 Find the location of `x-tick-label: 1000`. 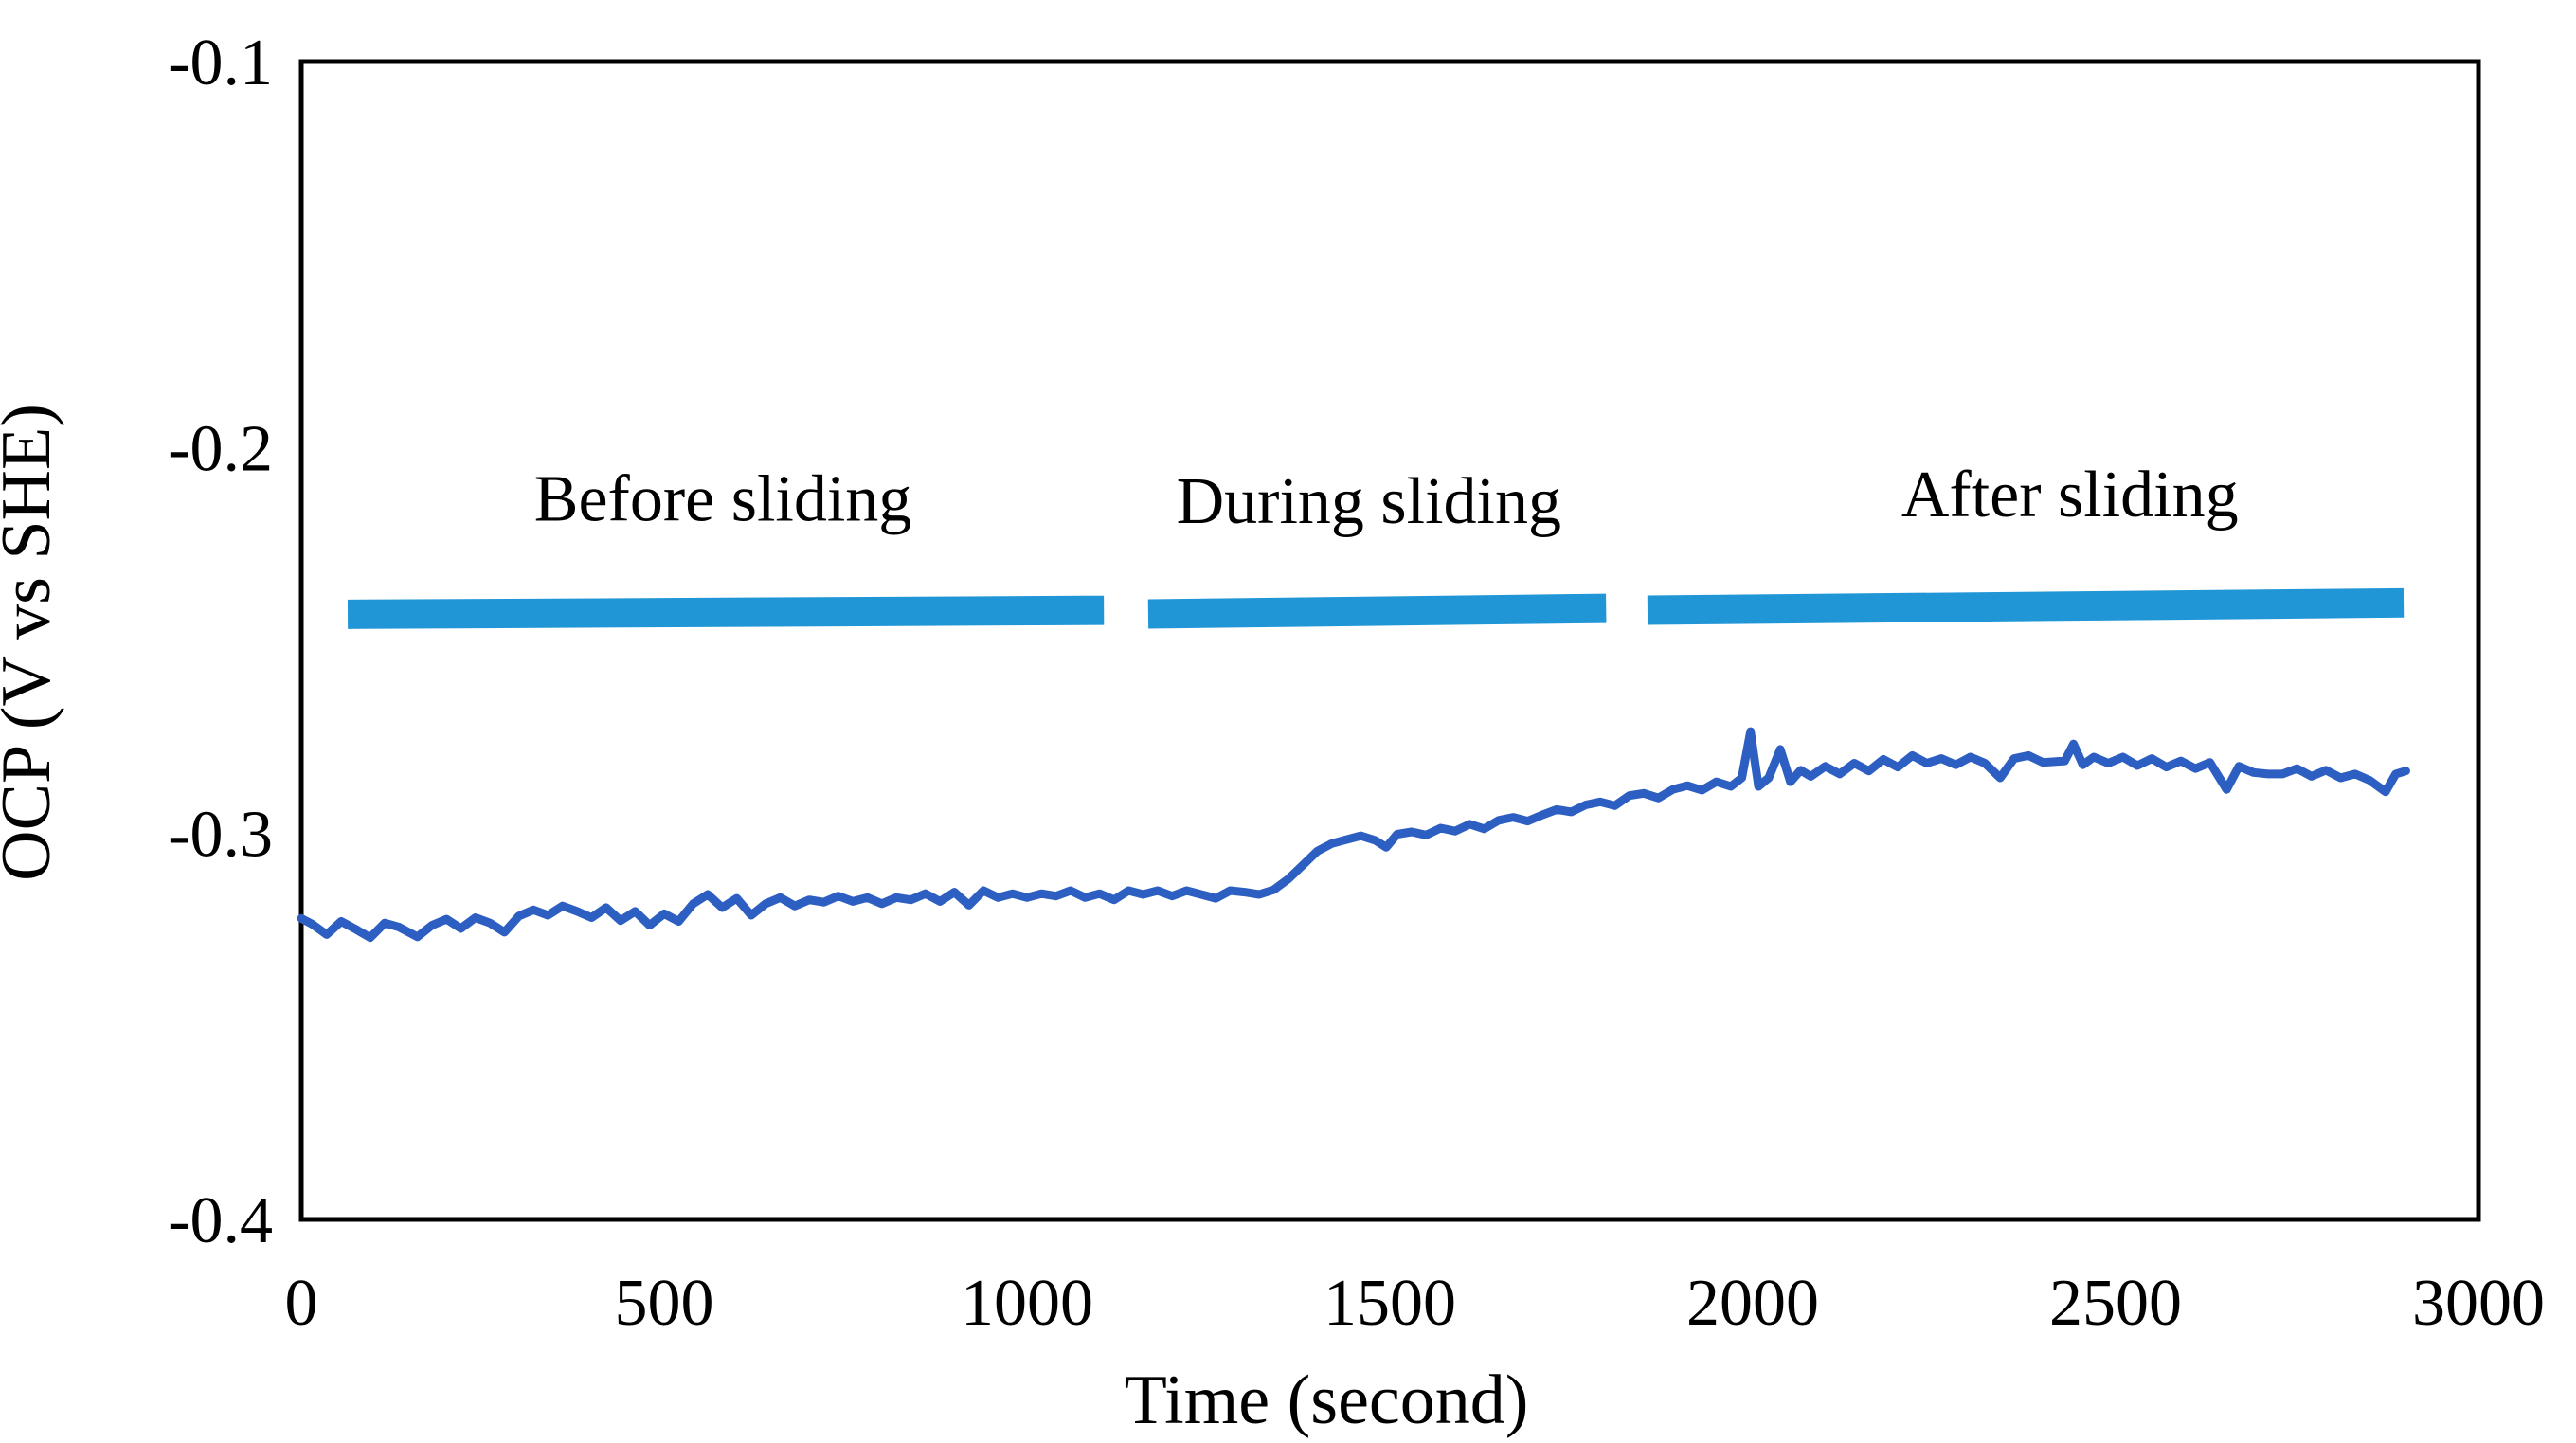

x-tick-label: 1000 is located at coordinates (1027, 1303).